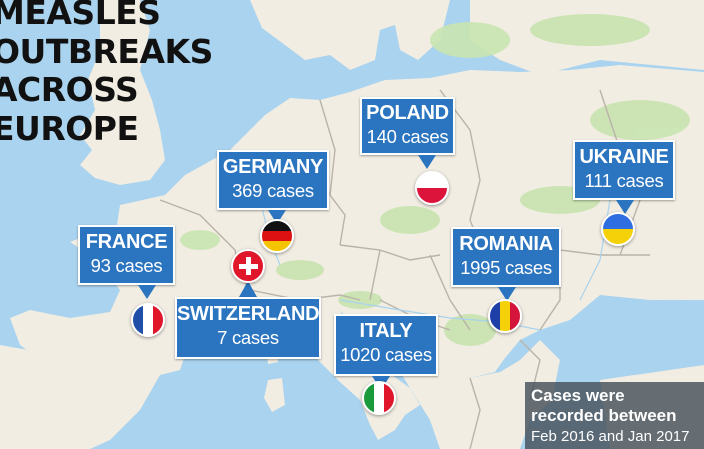 The image size is (704, 449). What do you see at coordinates (248, 337) in the screenshot?
I see `switzerland-cases: 7 cases` at bounding box center [248, 337].